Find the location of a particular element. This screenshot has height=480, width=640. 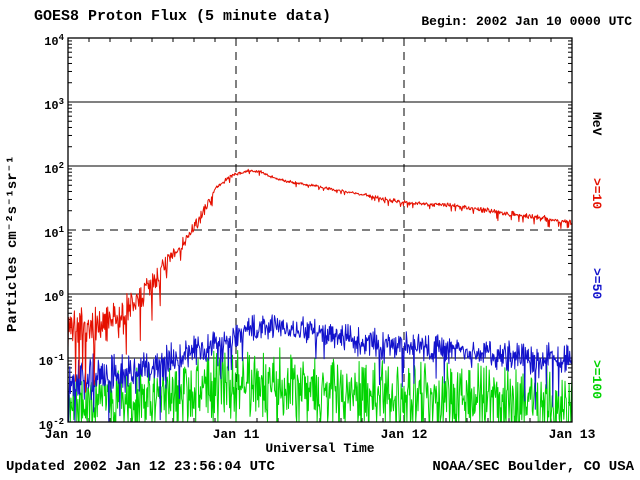

chart-title: GOES8 Proton Flux (5 minute data) is located at coordinates (183, 16).